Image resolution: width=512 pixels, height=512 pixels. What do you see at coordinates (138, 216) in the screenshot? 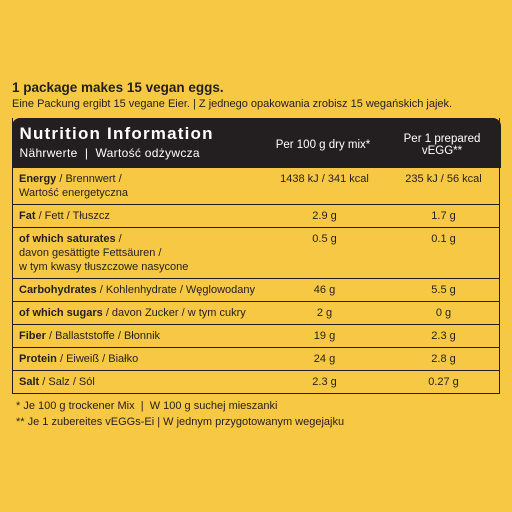
I see `row-label: Fat / Fett / Tłuszcz` at bounding box center [138, 216].